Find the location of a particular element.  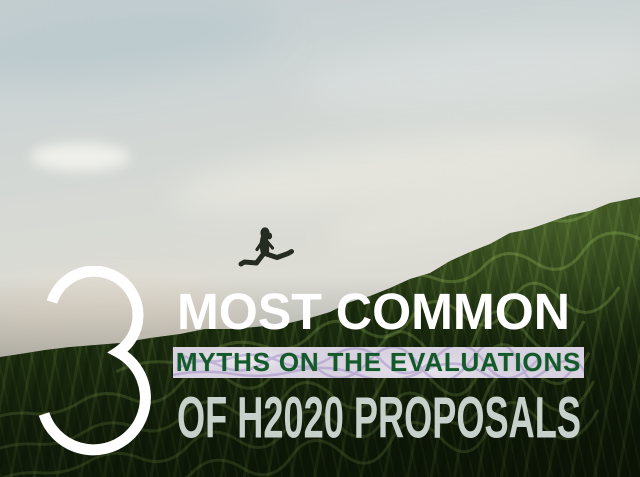

leaping-person-silhouette-icon is located at coordinates (266, 247).